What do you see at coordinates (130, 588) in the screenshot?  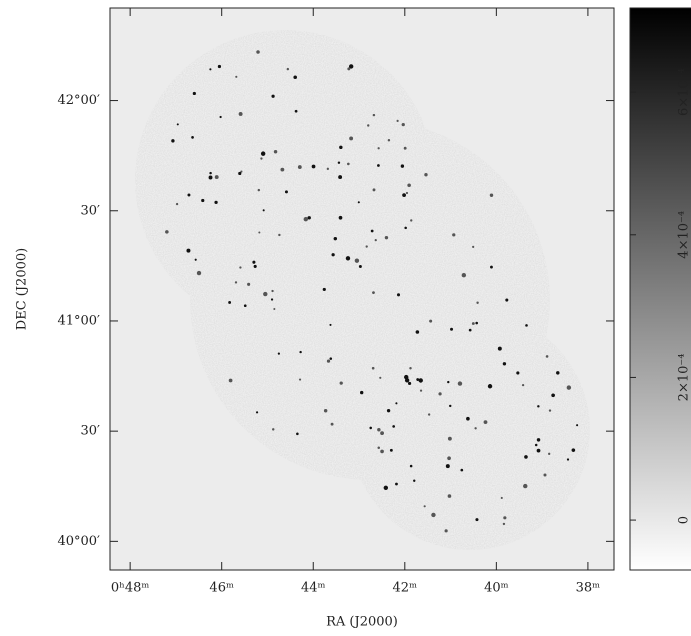 I see `x-tick-label: 0ʰ48ᵐ` at bounding box center [130, 588].